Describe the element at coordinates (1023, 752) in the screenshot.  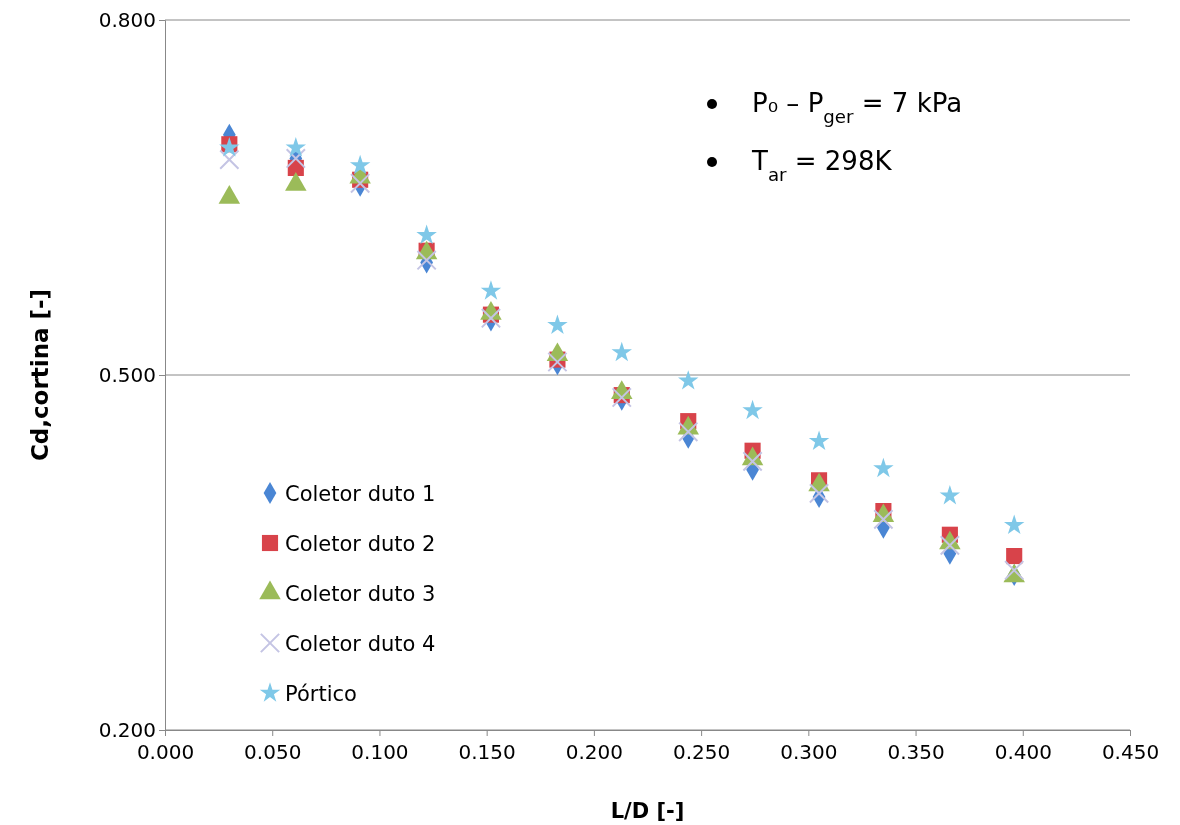
I see `x-tick-label: 0.400` at that location.